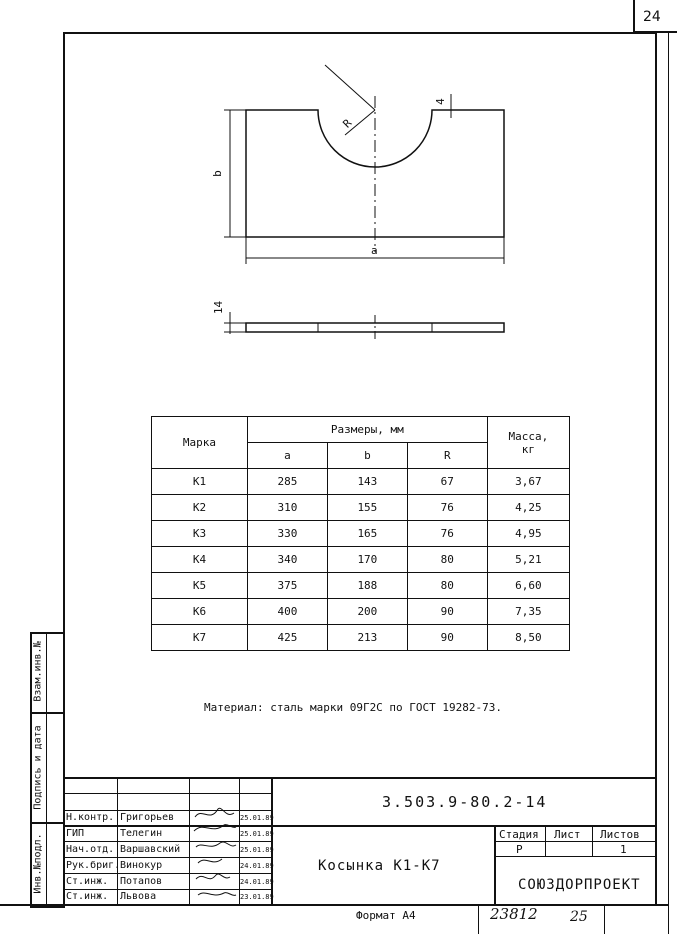 This screenshot has height=934, width=677. Describe the element at coordinates (219, 307) in the screenshot. I see `dim-thickness-side: 14` at that location.